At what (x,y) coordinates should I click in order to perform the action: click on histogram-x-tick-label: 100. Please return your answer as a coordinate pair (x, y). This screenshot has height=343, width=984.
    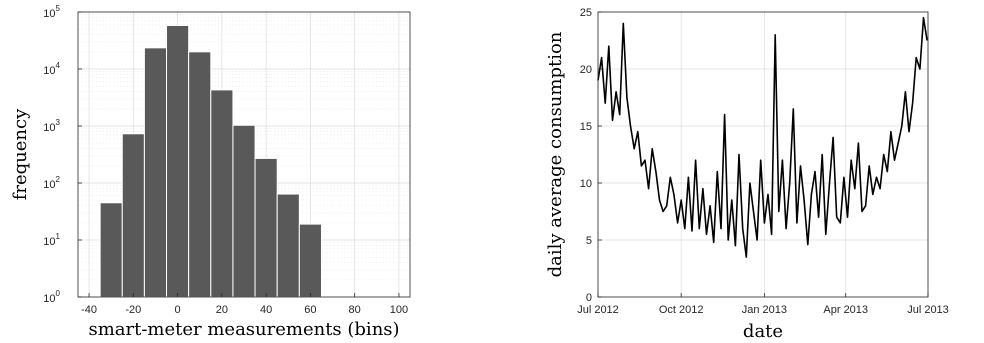
    Looking at the image, I should click on (399, 310).